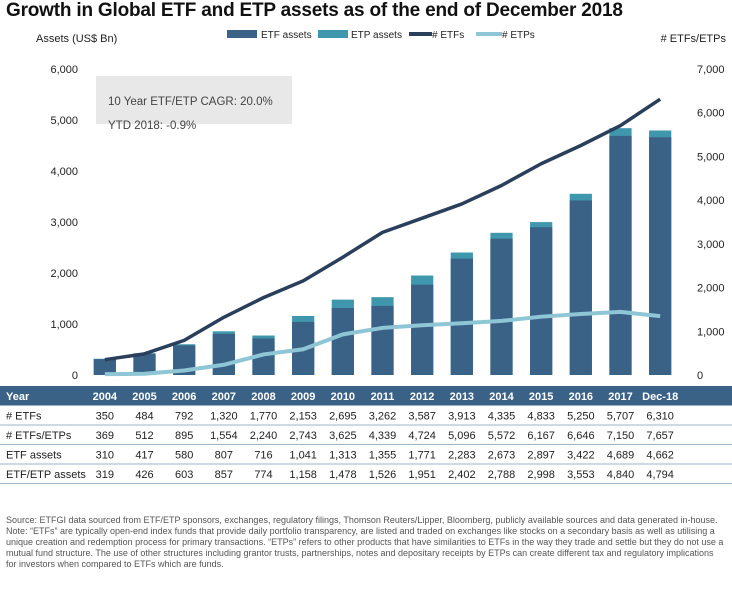 The height and width of the screenshot is (591, 732). What do you see at coordinates (422, 475) in the screenshot?
I see `table-cell: 1,951` at bounding box center [422, 475].